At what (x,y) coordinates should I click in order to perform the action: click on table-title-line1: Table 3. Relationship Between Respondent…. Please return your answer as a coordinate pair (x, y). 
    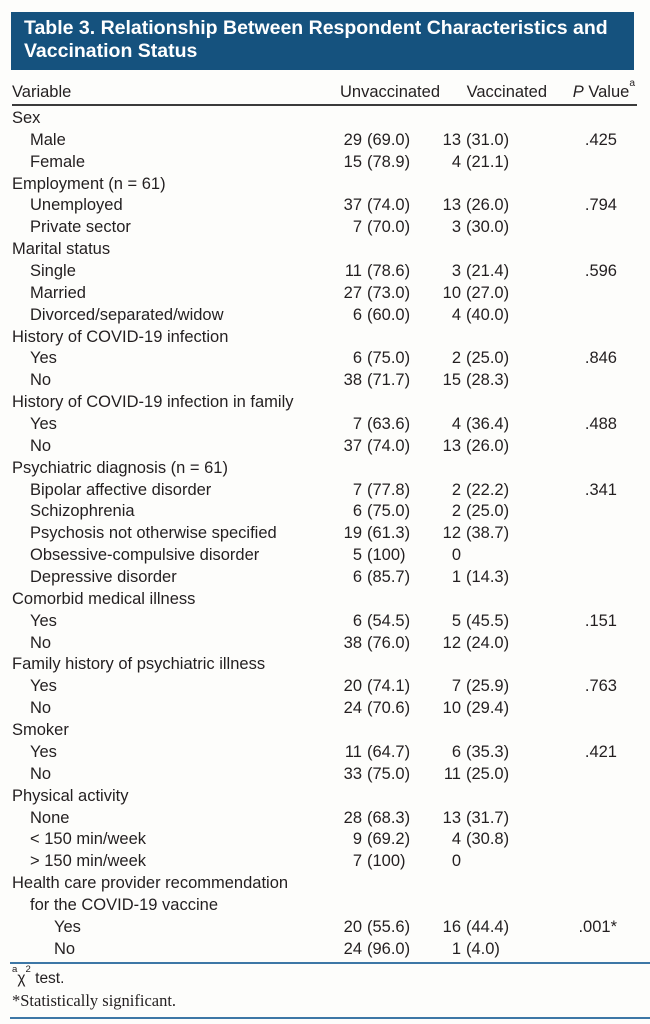
    Looking at the image, I should click on (316, 28).